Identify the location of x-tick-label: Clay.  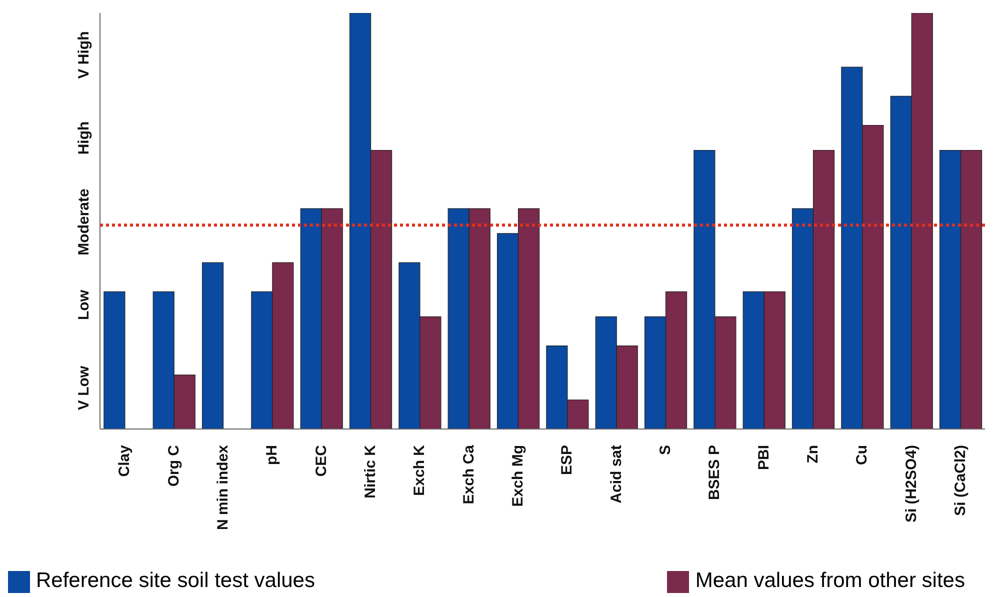
(125, 460).